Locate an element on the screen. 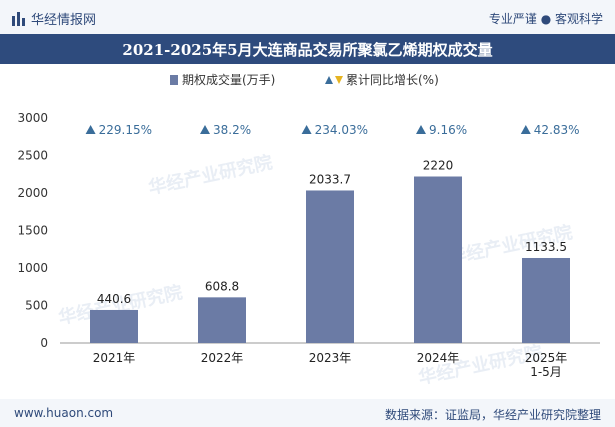  y-tick-label: 500 is located at coordinates (36, 306).